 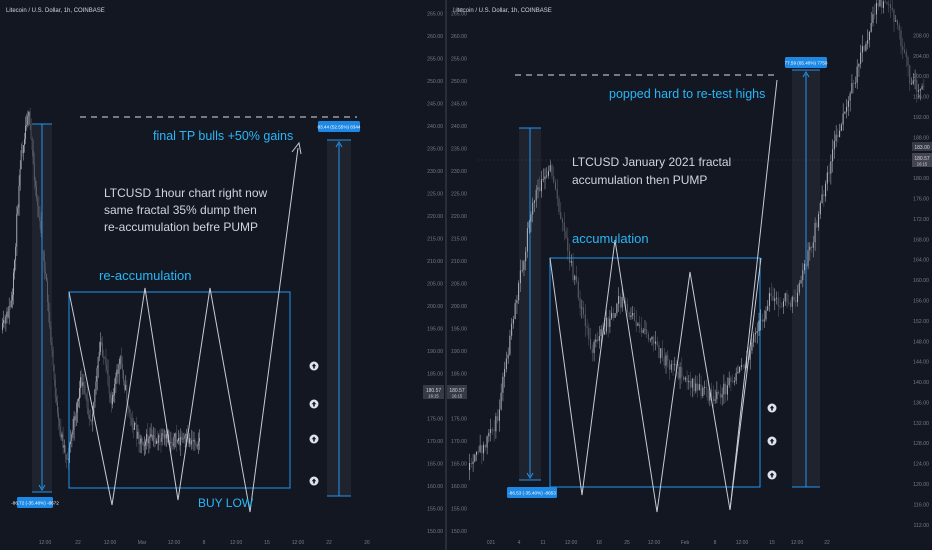 What do you see at coordinates (459, 150) in the screenshot?
I see `left-scale-tick: 235.00` at bounding box center [459, 150].